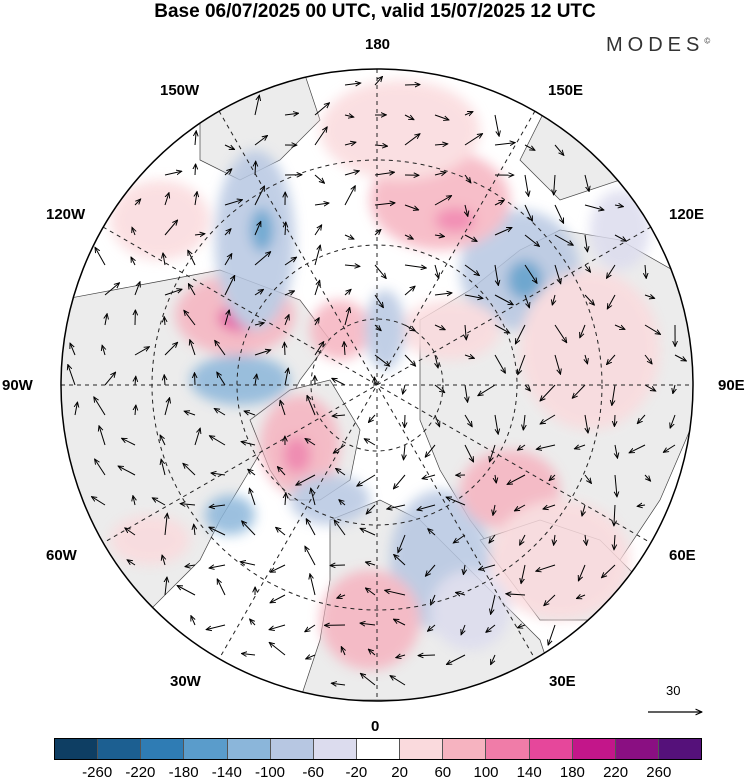  What do you see at coordinates (226, 772) in the screenshot?
I see `colorbar-tick-label: -140` at bounding box center [226, 772].